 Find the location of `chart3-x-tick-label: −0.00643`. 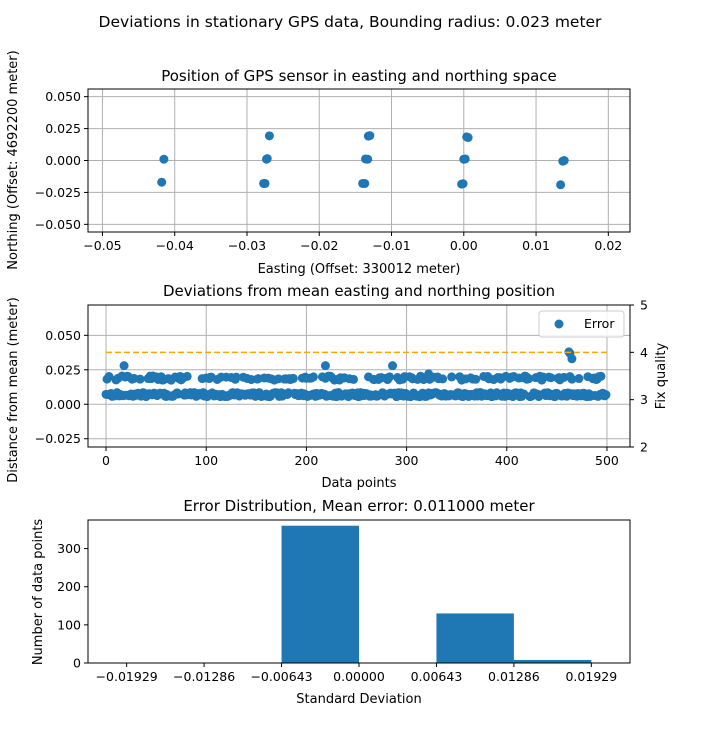

chart3-x-tick-label: −0.00643 is located at coordinates (281, 676).